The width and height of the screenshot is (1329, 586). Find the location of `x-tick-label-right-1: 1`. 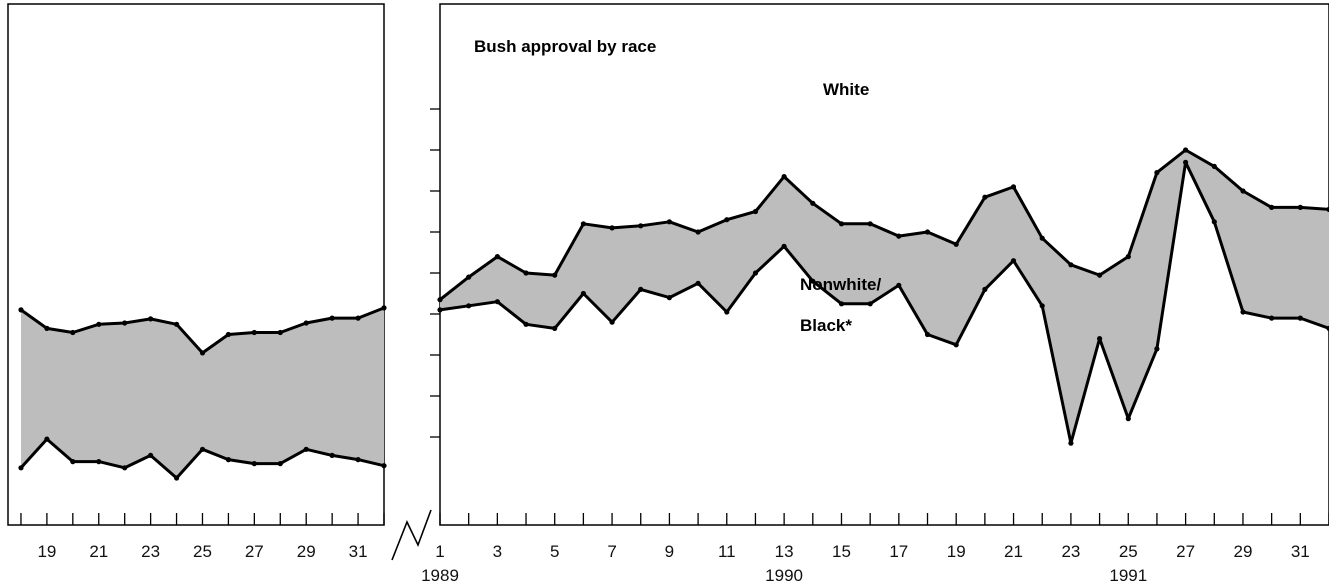

x-tick-label-right-1: 1 is located at coordinates (439, 551).